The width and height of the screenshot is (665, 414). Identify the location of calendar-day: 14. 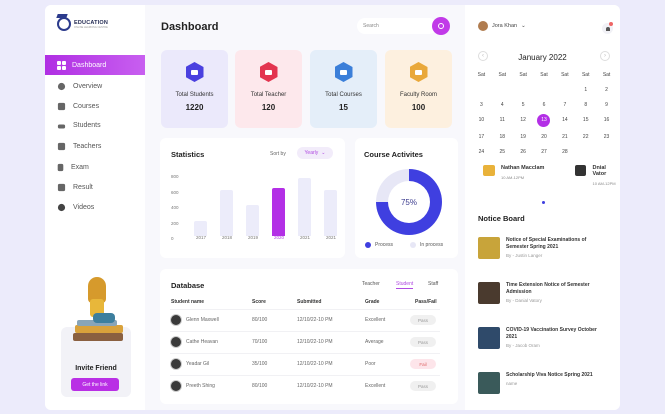
(565, 120).